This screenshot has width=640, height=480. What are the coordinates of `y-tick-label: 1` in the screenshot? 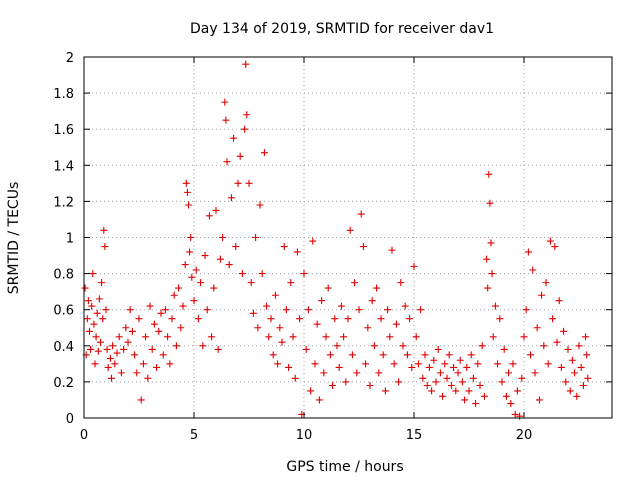 It's located at (70, 239).